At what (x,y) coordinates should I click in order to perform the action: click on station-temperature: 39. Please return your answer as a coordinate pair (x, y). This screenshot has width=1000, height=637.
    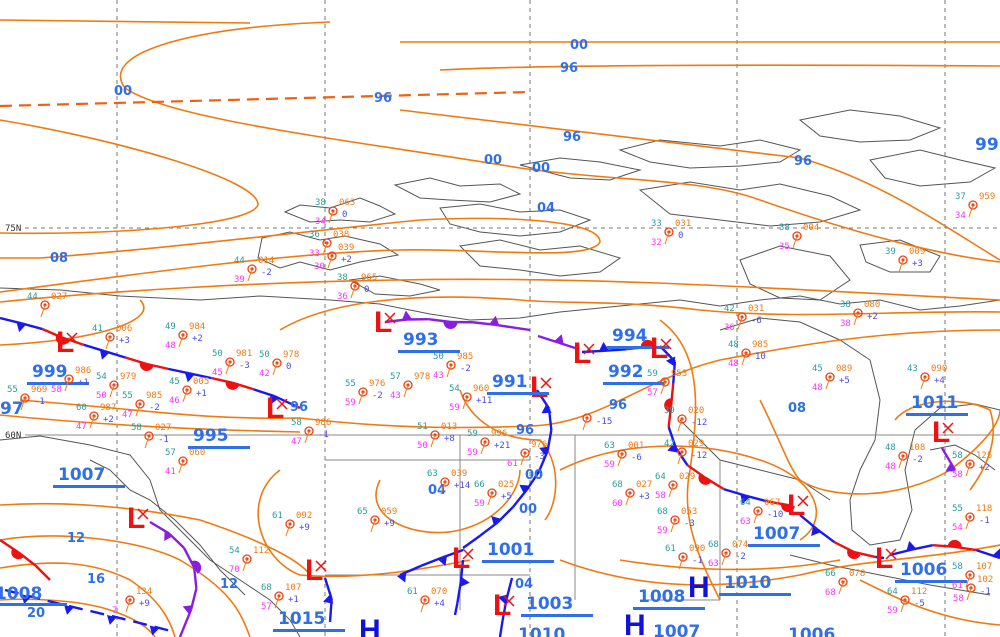
    Looking at the image, I should click on (669, 411).